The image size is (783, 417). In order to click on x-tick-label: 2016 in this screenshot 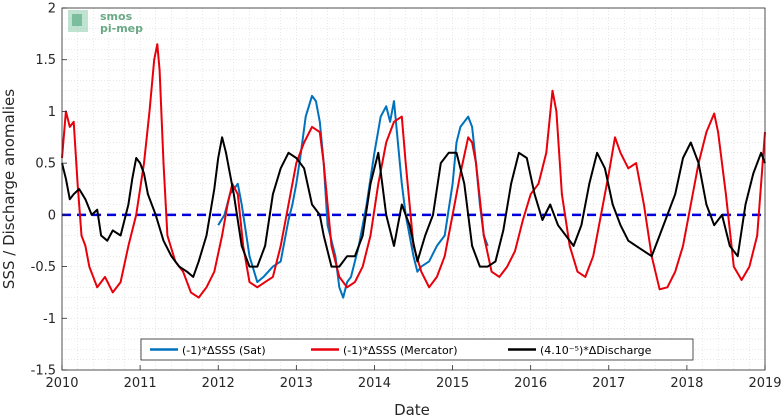, I will do `click(530, 383)`.